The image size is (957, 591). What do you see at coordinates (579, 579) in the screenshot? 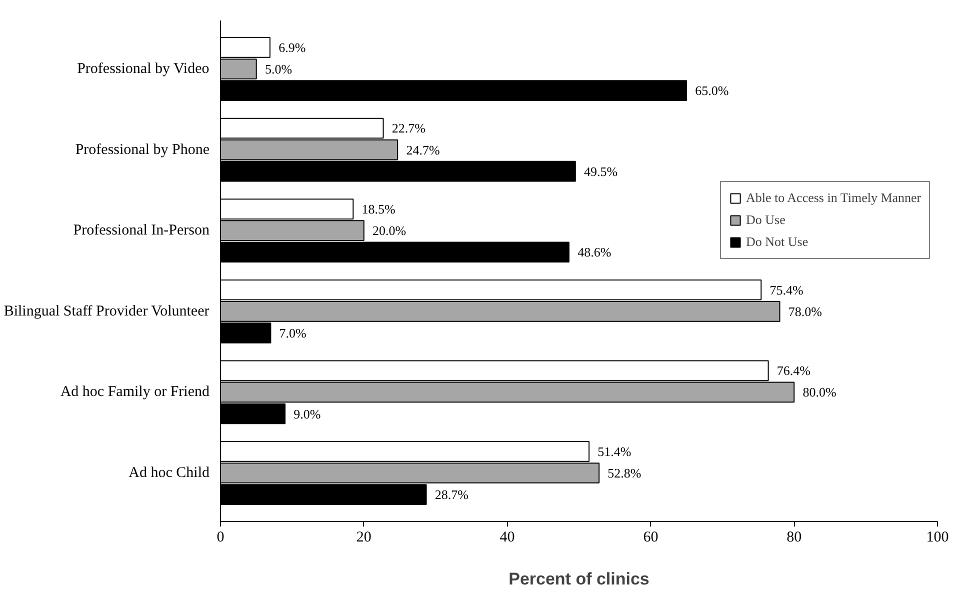
I see `x-axis-title: Percent of clinics` at bounding box center [579, 579].